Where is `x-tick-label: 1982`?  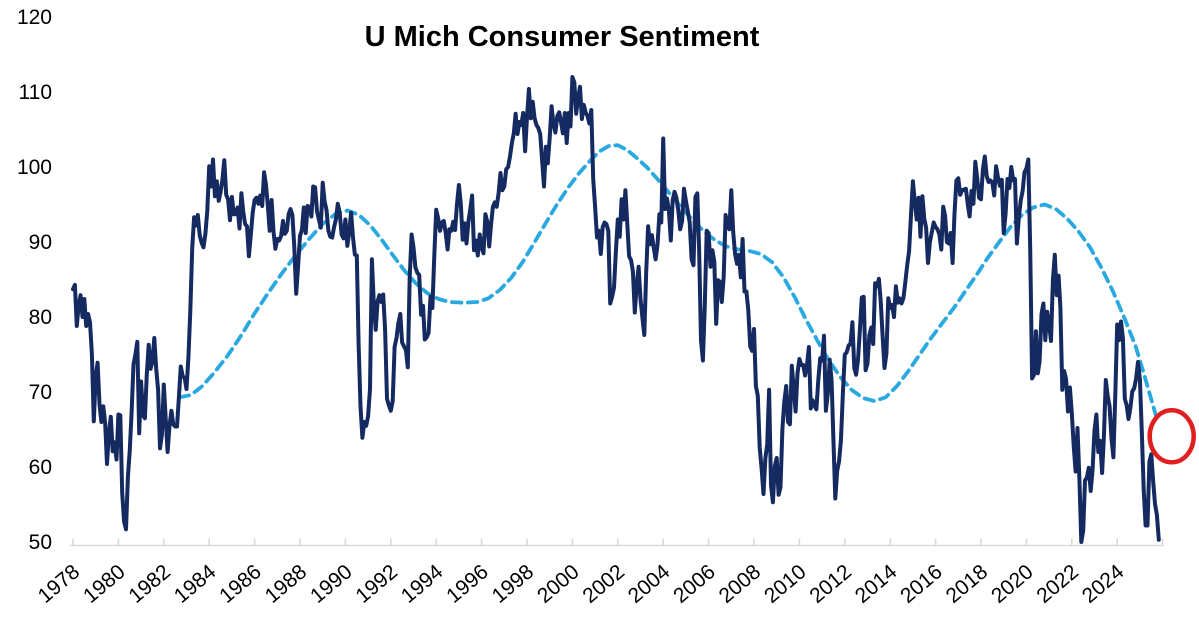
x-tick-label: 1982 is located at coordinates (149, 584).